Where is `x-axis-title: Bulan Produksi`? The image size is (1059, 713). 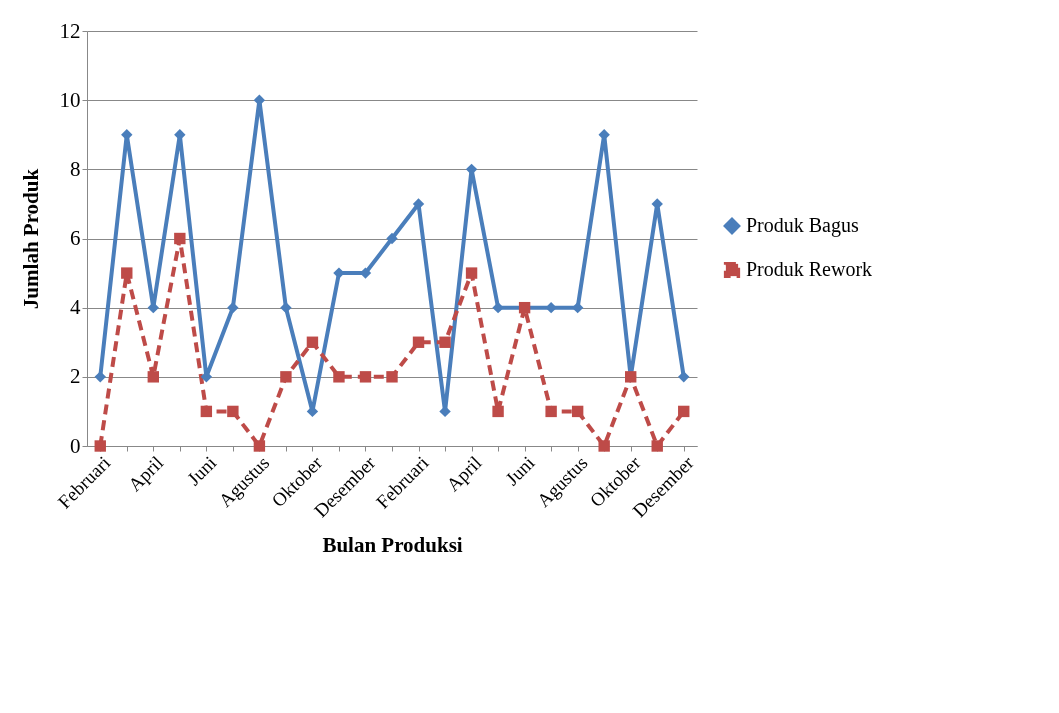
x-axis-title: Bulan Produksi is located at coordinates (392, 545).